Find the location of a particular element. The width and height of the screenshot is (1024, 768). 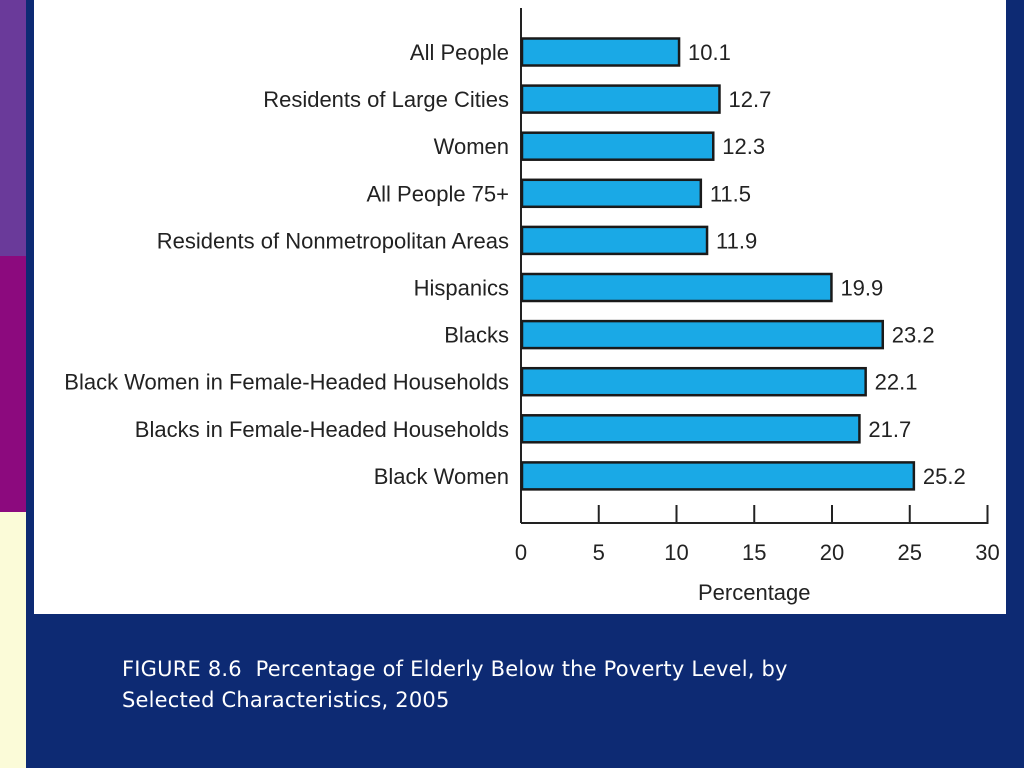

bar-value-label: 19.9 is located at coordinates (861, 288).